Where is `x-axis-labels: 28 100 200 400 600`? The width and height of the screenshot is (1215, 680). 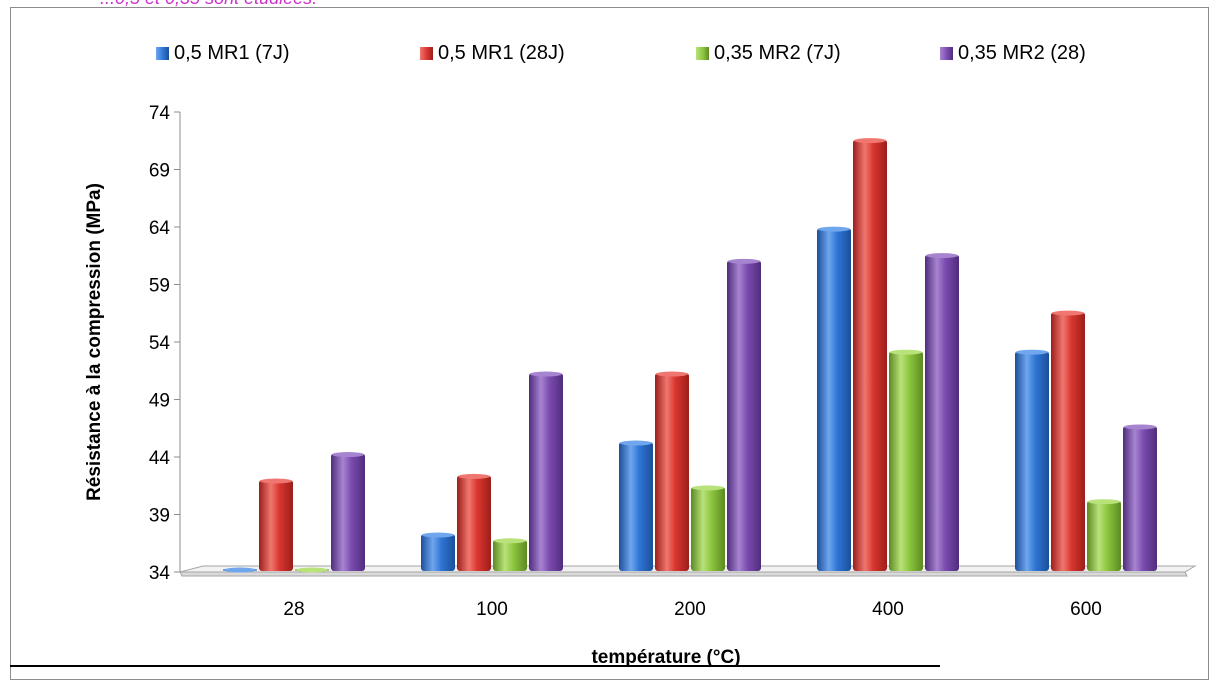
x-axis-labels: 28 100 200 400 600 is located at coordinates (692, 609).